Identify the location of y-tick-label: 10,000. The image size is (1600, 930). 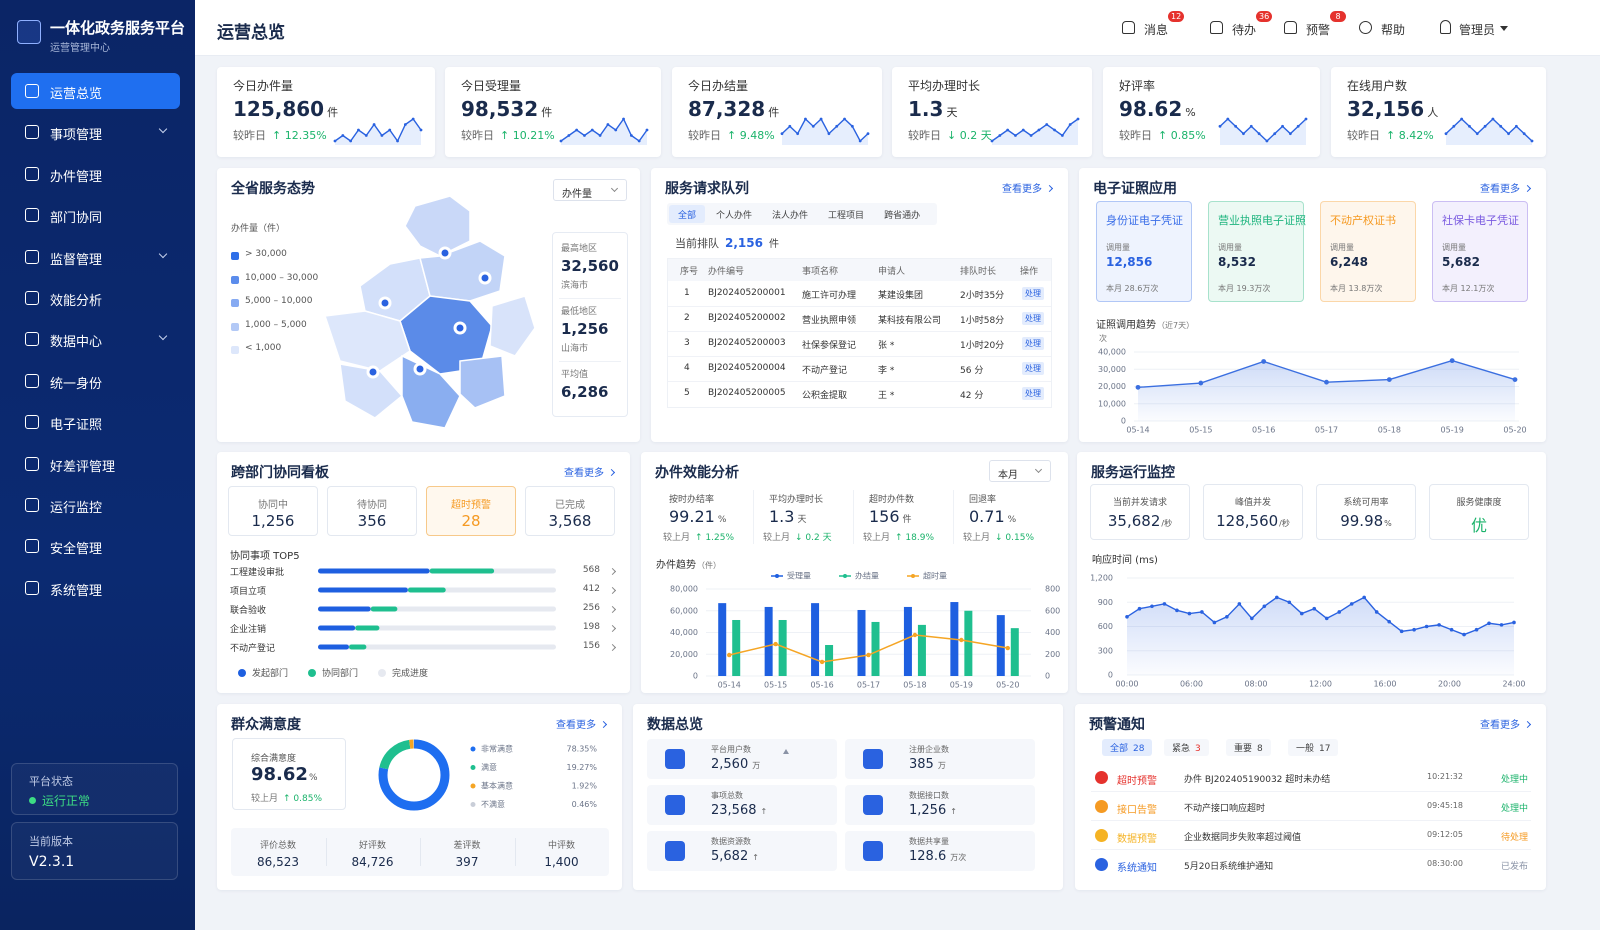
(1112, 403).